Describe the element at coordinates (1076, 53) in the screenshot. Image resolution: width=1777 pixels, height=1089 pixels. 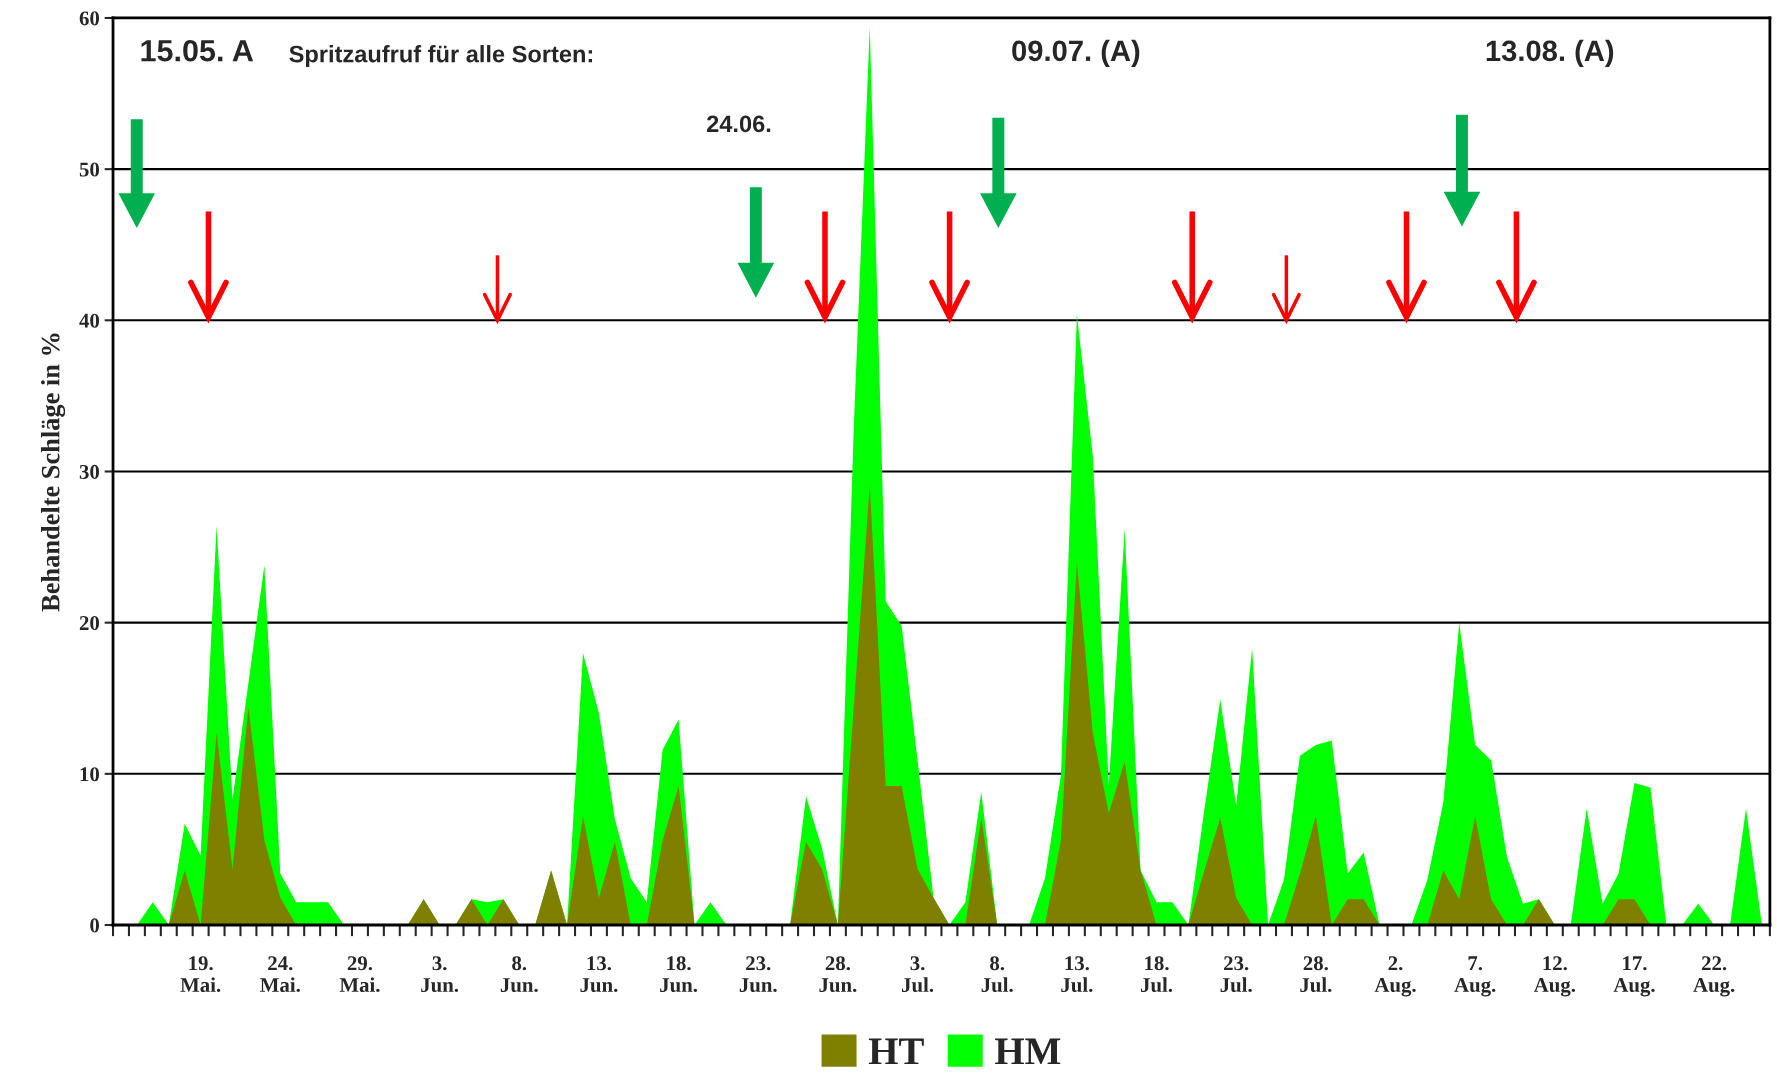
I see `annotation: 09.07. (A)` at that location.